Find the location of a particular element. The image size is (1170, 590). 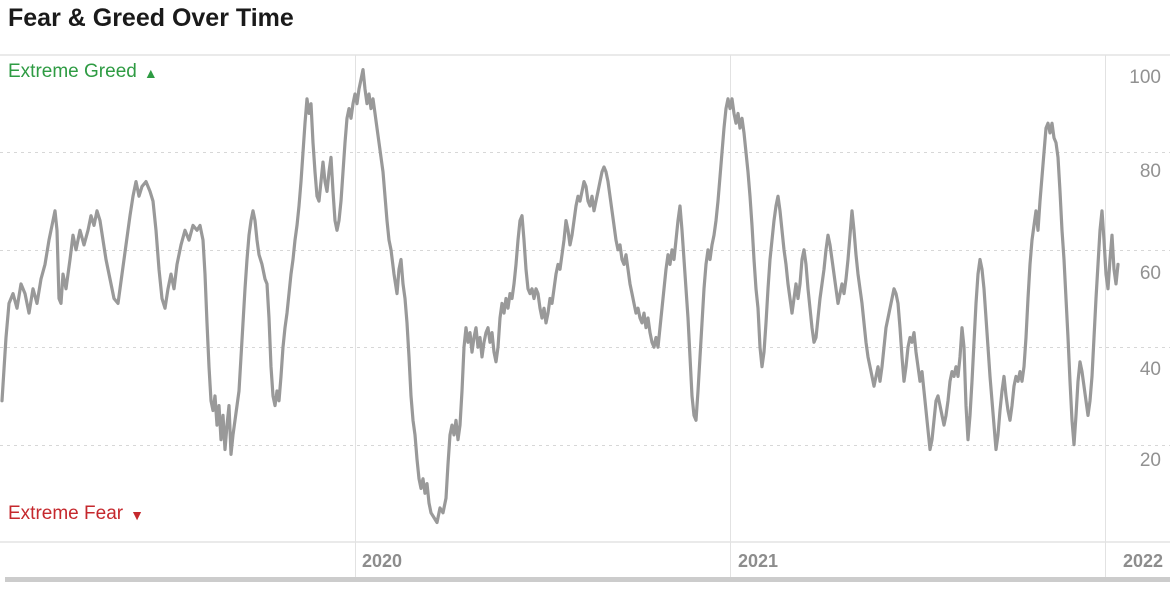

triangle-down-icon: ▼ is located at coordinates (137, 515).